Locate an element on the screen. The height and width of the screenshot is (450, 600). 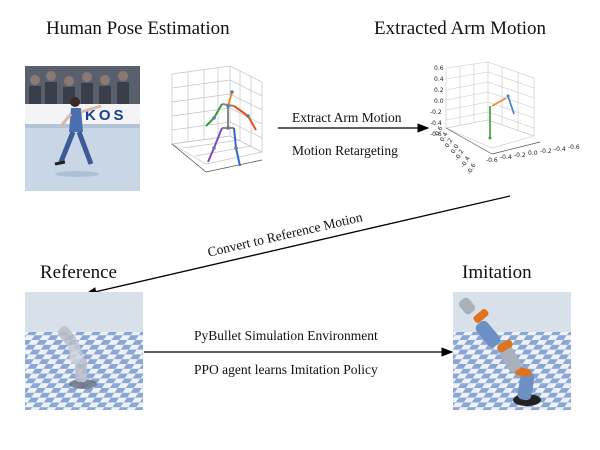
z-tick: -0.6 is located at coordinates (436, 134).